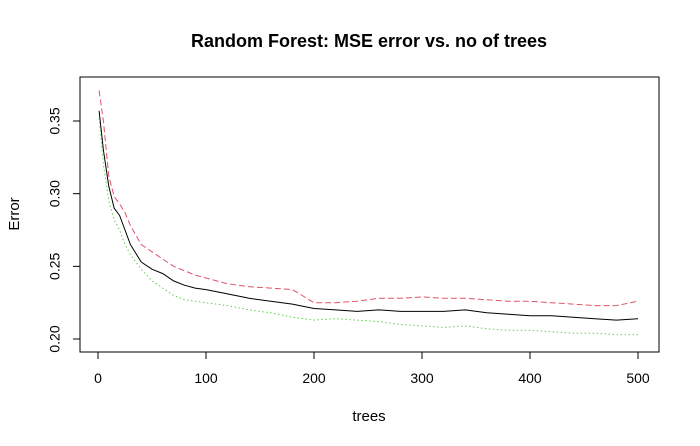 The width and height of the screenshot is (700, 446). What do you see at coordinates (372, 368) in the screenshot?
I see `x-axis: 0 100 200 300 400 500` at bounding box center [372, 368].